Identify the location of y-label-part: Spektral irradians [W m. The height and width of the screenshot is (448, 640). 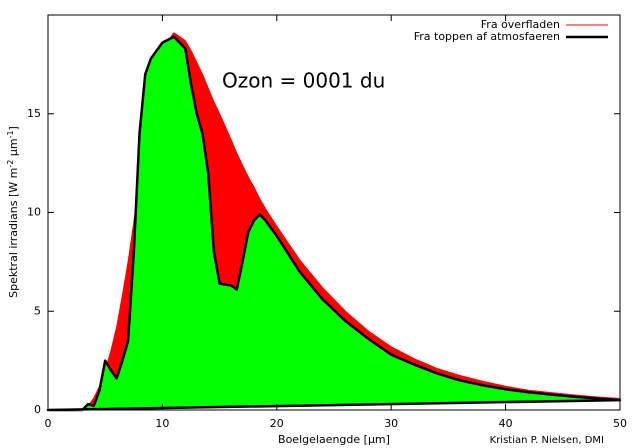
(13, 233).